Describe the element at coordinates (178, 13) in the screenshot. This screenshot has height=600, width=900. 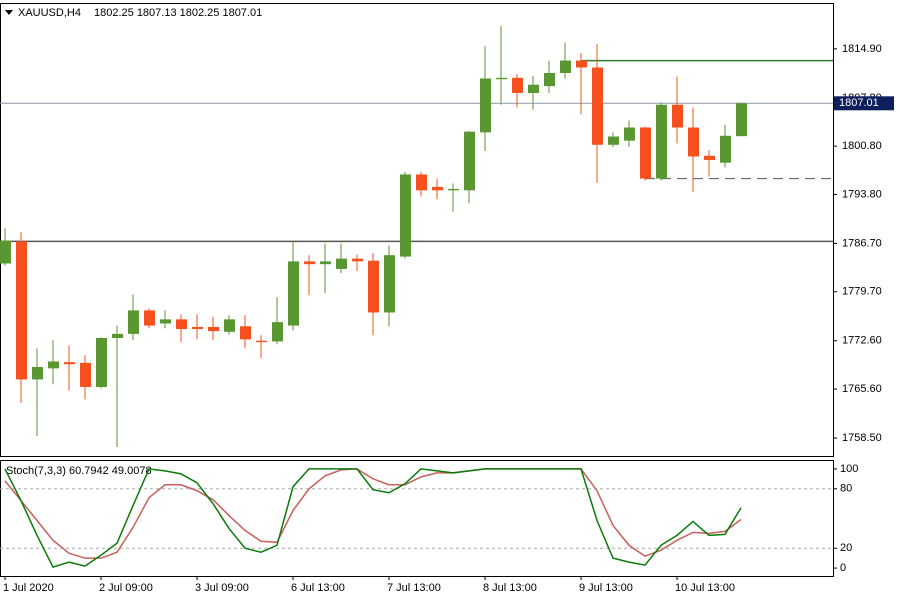
I see `ohlc-label: 1802.25 1807.13 1802.25 1807.01` at that location.